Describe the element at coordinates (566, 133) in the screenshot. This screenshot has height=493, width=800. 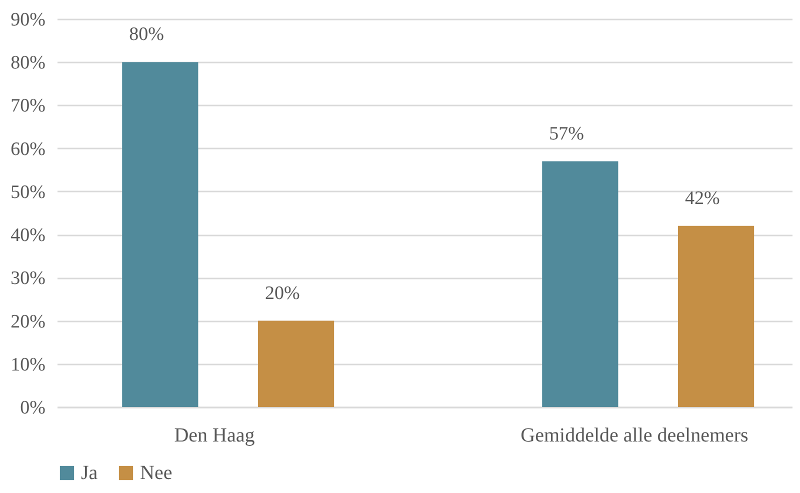
I see `data-label: 57%` at that location.